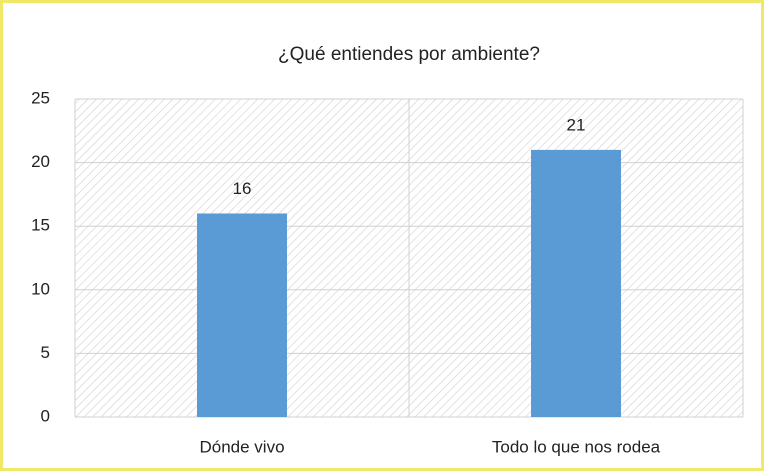 The image size is (765, 472). What do you see at coordinates (409, 54) in the screenshot?
I see `chart-title: ¿Qué entiendes por ambiente?` at bounding box center [409, 54].